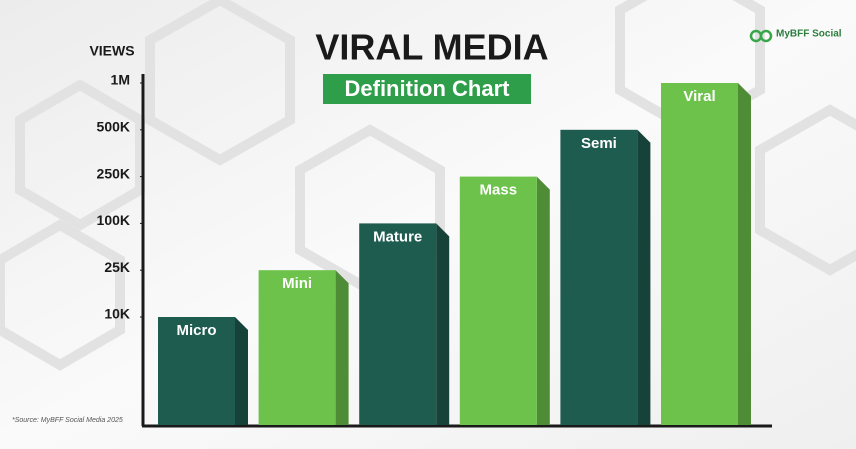 The height and width of the screenshot is (449, 856). What do you see at coordinates (67, 420) in the screenshot?
I see `source-note: *Source: MyBFF Social Media 2025` at bounding box center [67, 420].